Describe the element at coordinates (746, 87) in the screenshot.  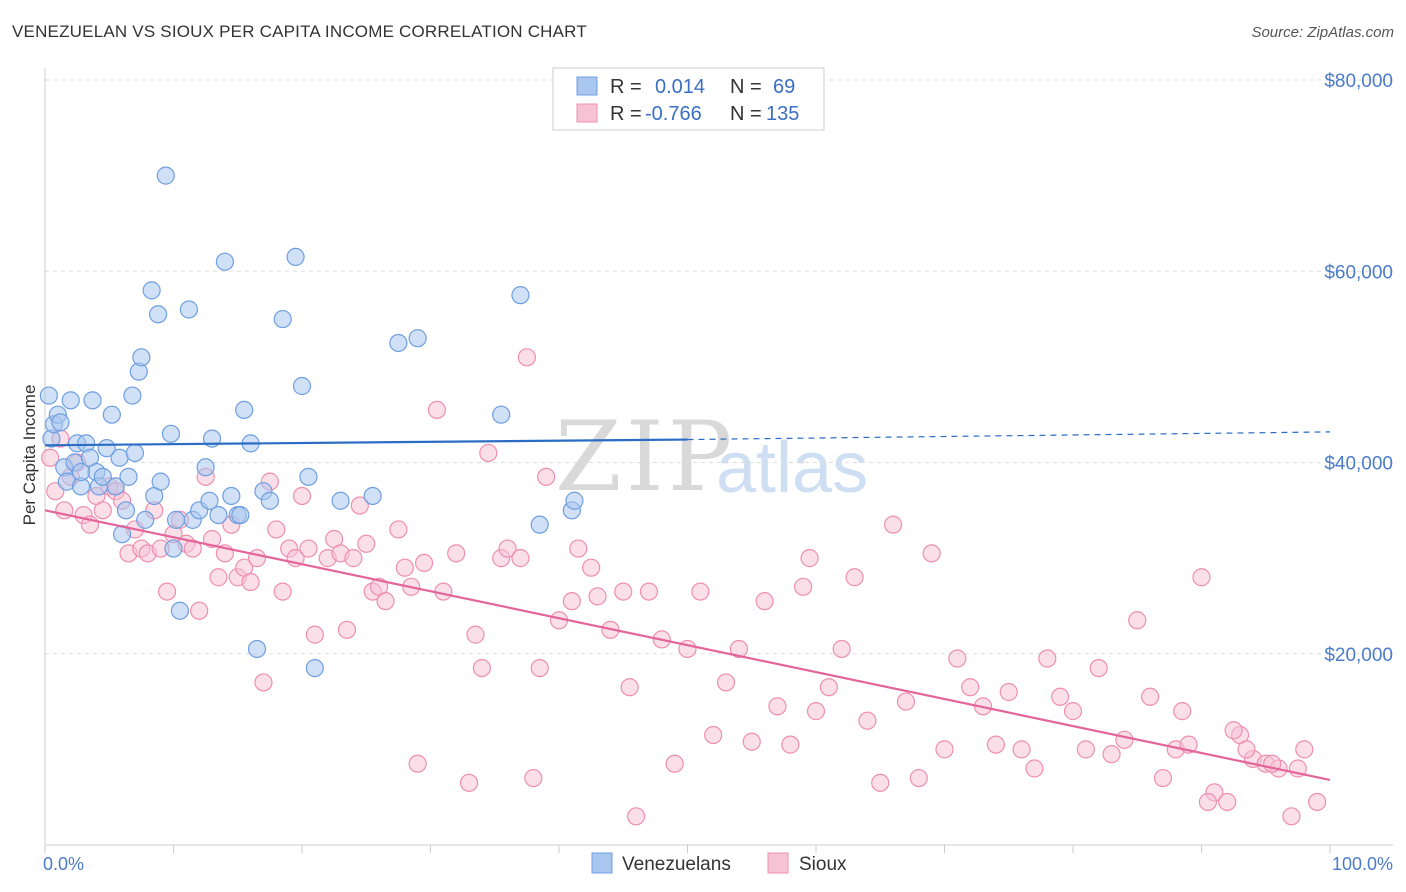
I see `legend-n-label-1: N =` at that location.